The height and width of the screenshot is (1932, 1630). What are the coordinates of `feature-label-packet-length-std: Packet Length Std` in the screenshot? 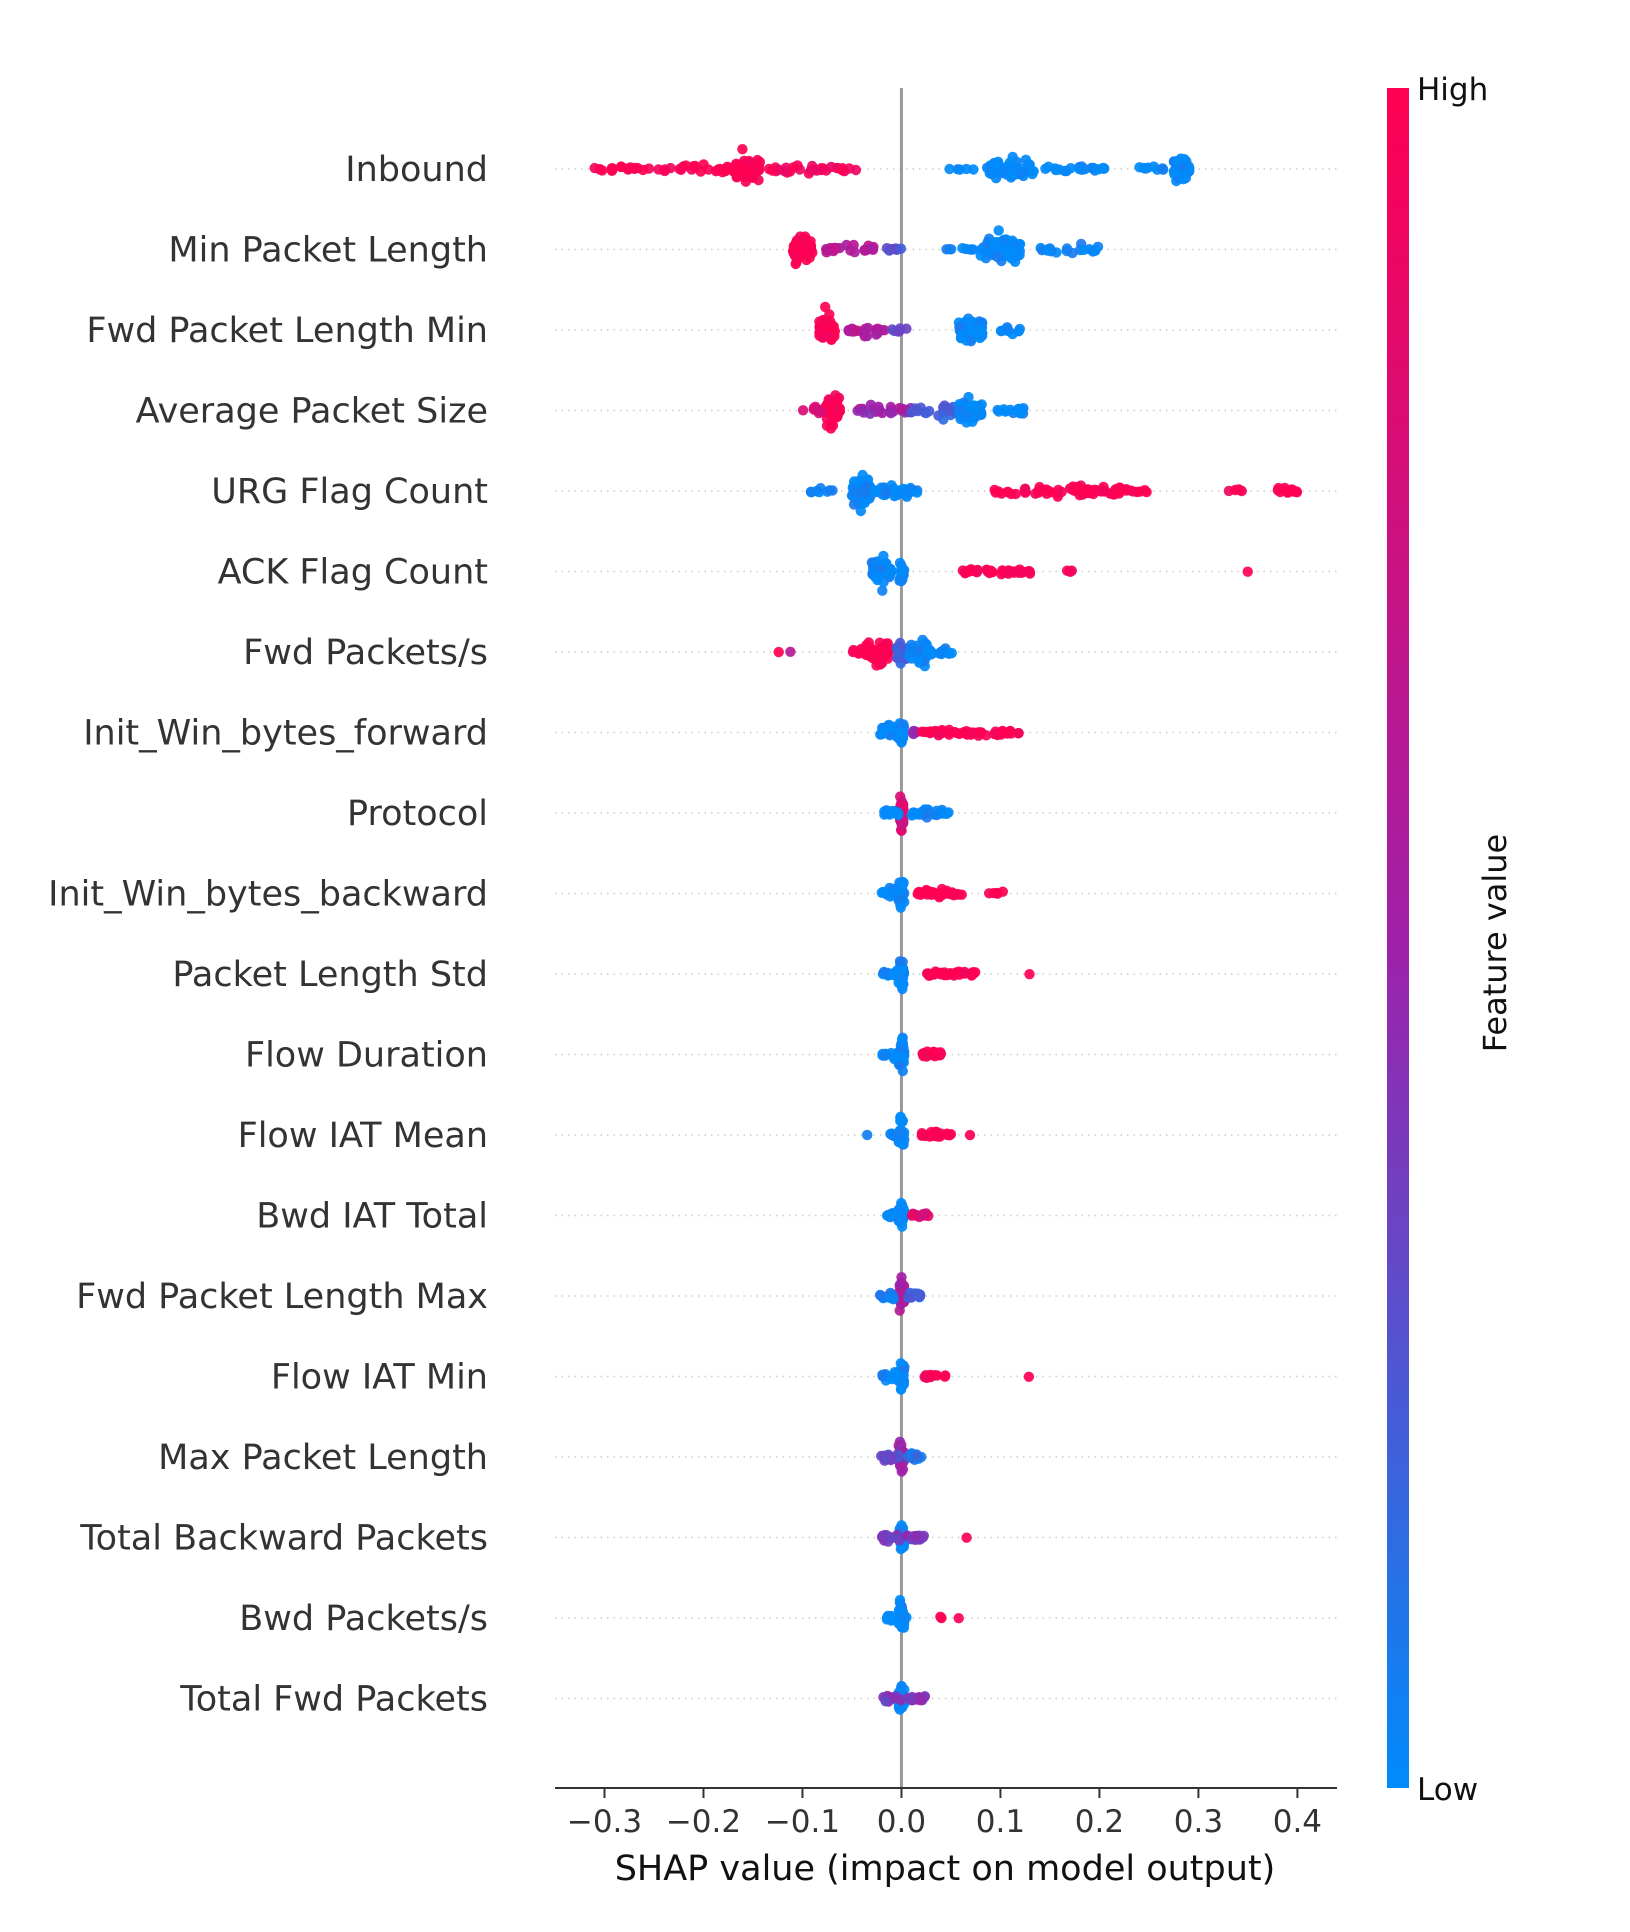 It's located at (330, 975).